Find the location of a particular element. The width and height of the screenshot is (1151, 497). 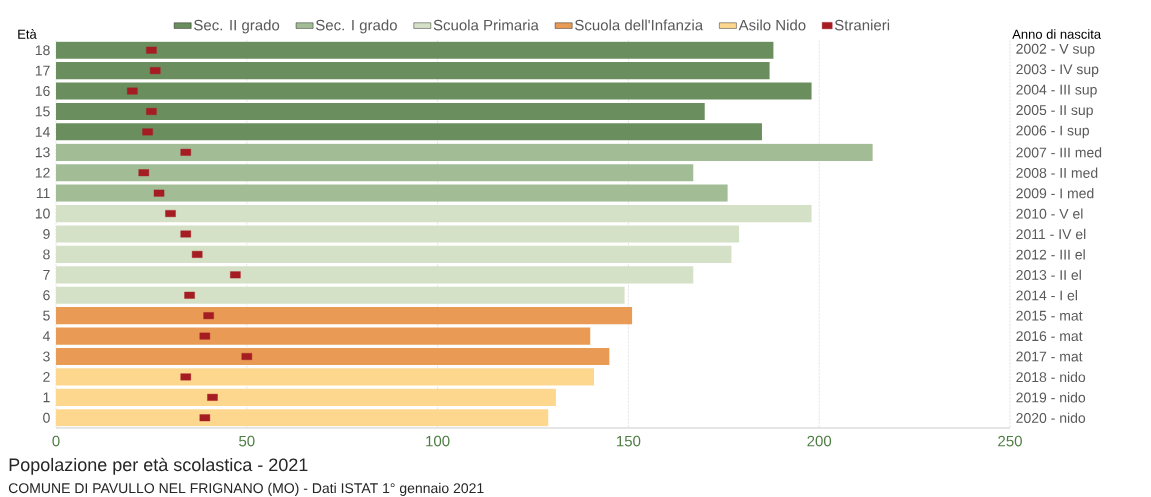

x-tick-label: 200 is located at coordinates (819, 441).